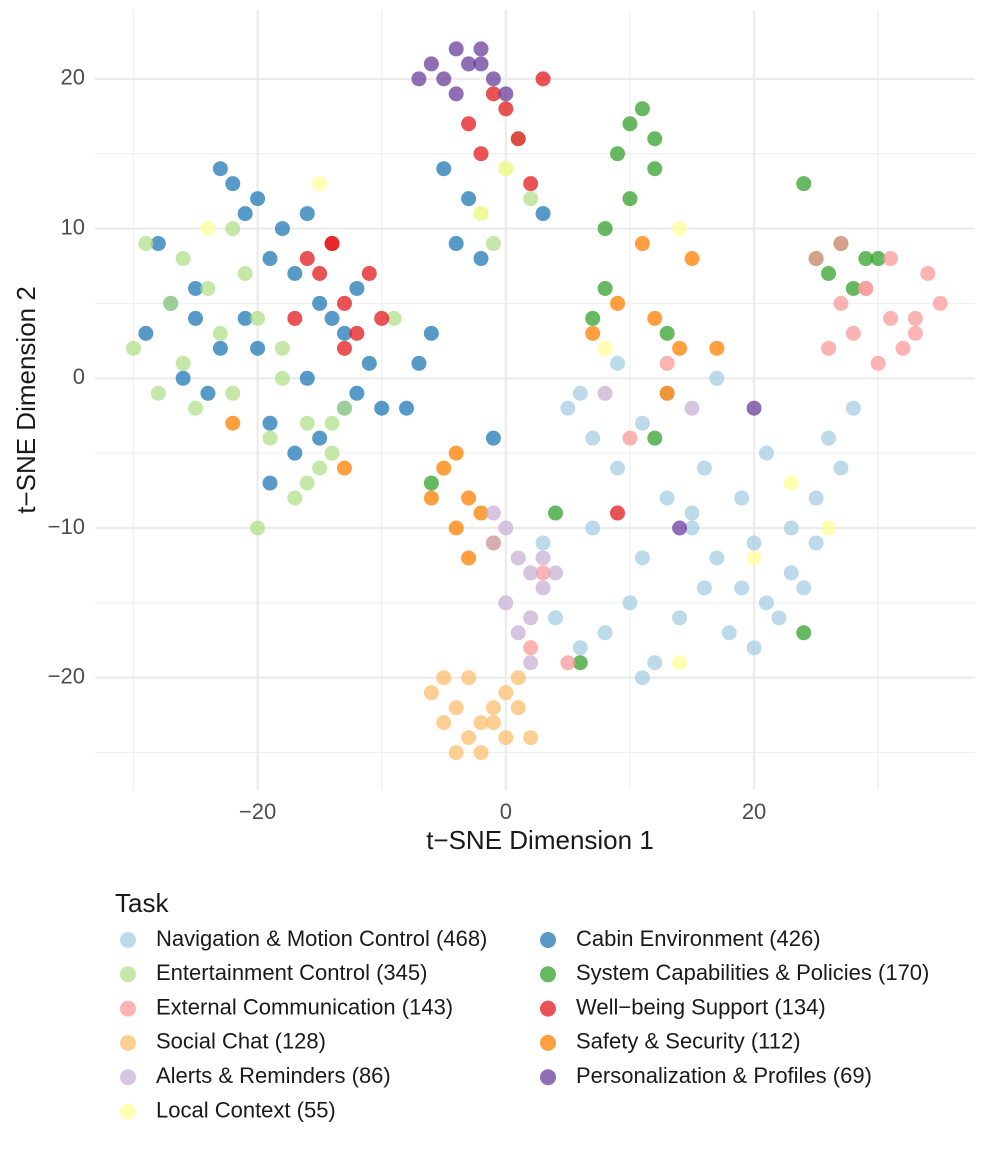 The height and width of the screenshot is (1174, 997). I want to click on legend-label: Well−being Support (134), so click(701, 1006).